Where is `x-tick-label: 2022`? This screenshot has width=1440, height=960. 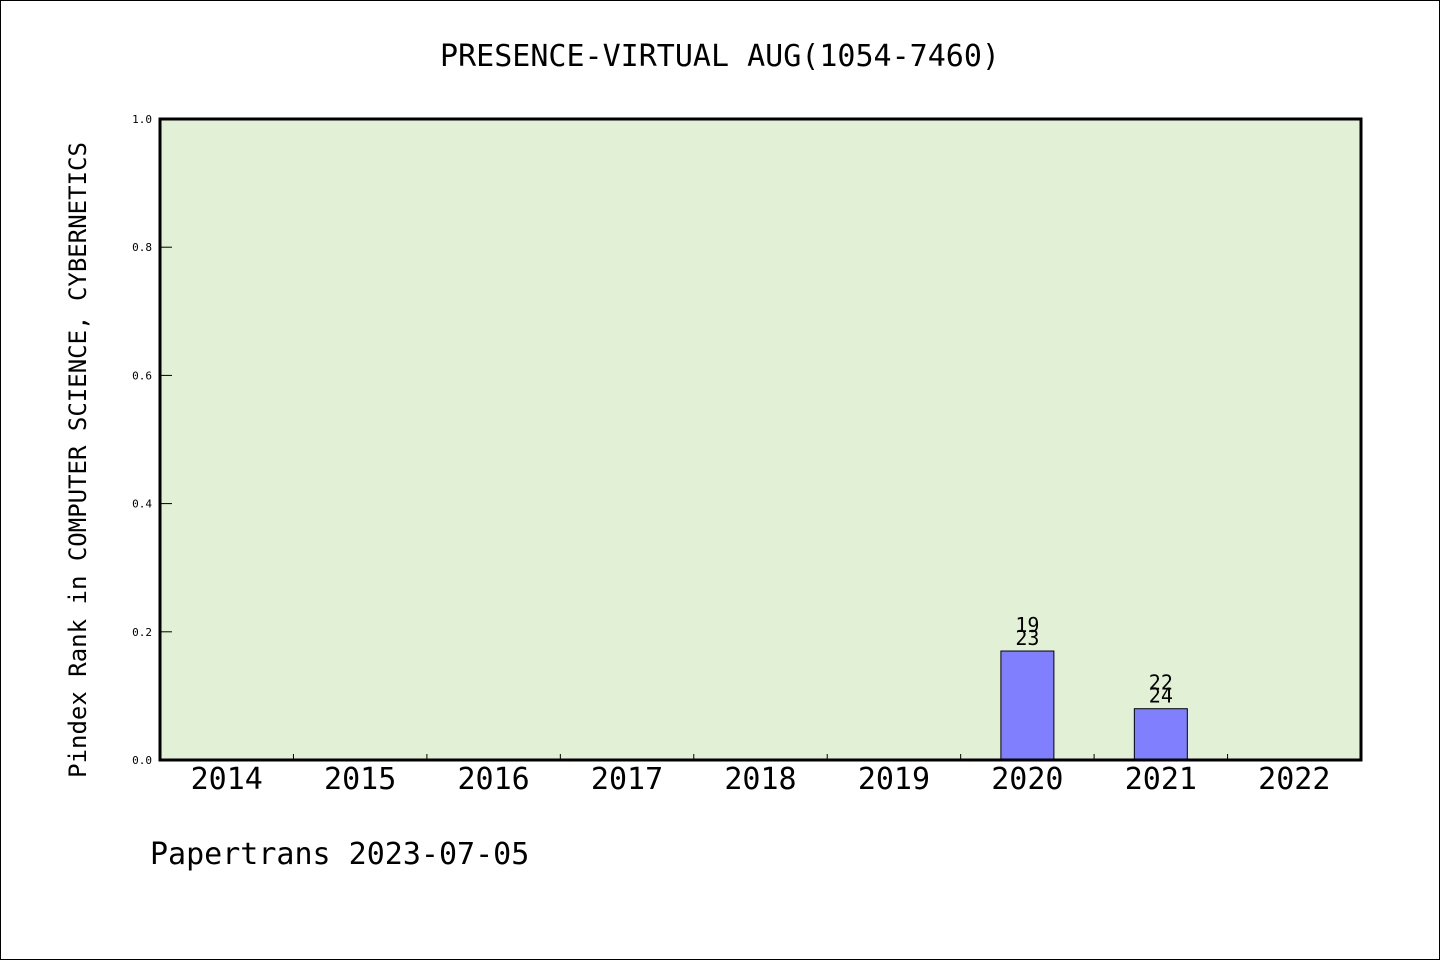
x-tick-label: 2022 is located at coordinates (1294, 779).